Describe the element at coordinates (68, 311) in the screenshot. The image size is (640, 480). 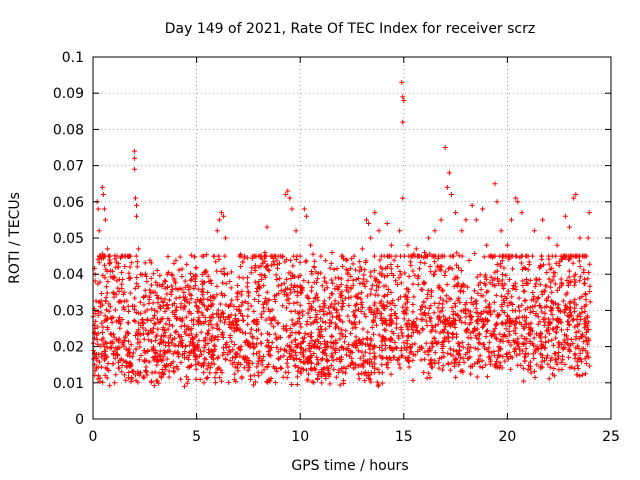
I see `y-tick-label: 0.03` at that location.